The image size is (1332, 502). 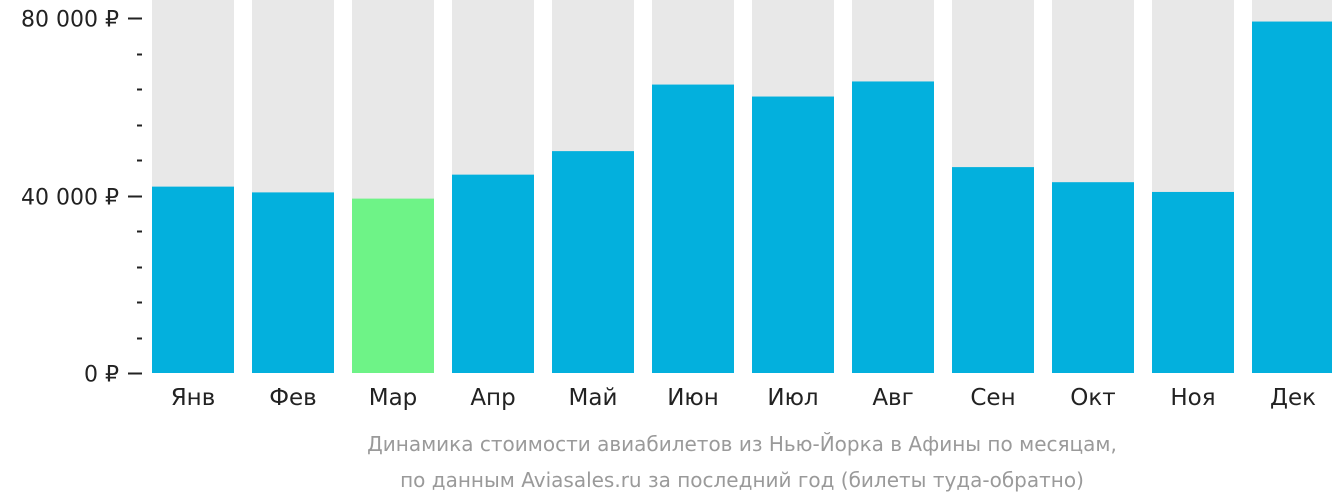 What do you see at coordinates (293, 398) in the screenshot?
I see `x-tick-label: Фев` at bounding box center [293, 398].